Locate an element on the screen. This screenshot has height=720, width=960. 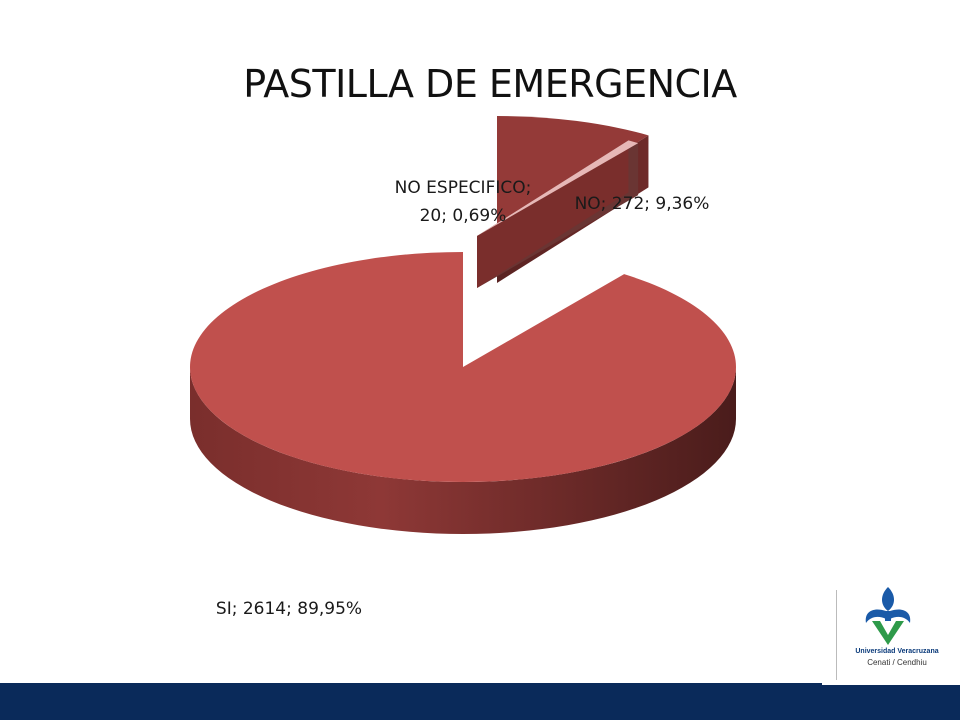
pie-slice-side-si is located at coordinates (463, 450).